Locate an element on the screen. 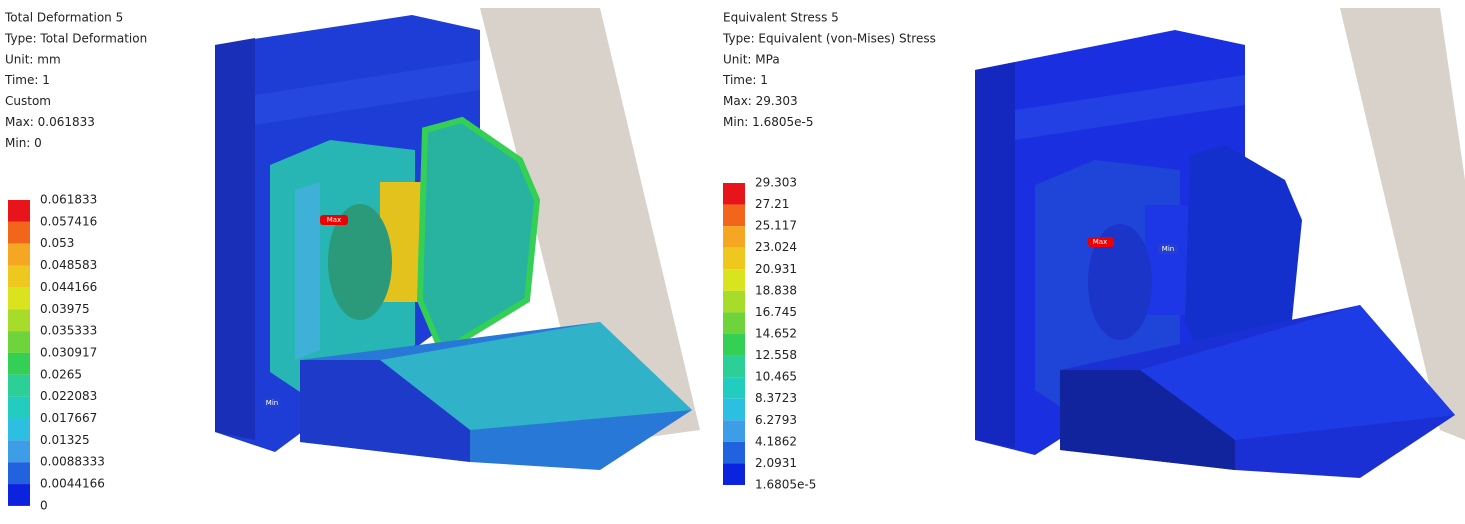  header-line: Custom is located at coordinates (28, 101).